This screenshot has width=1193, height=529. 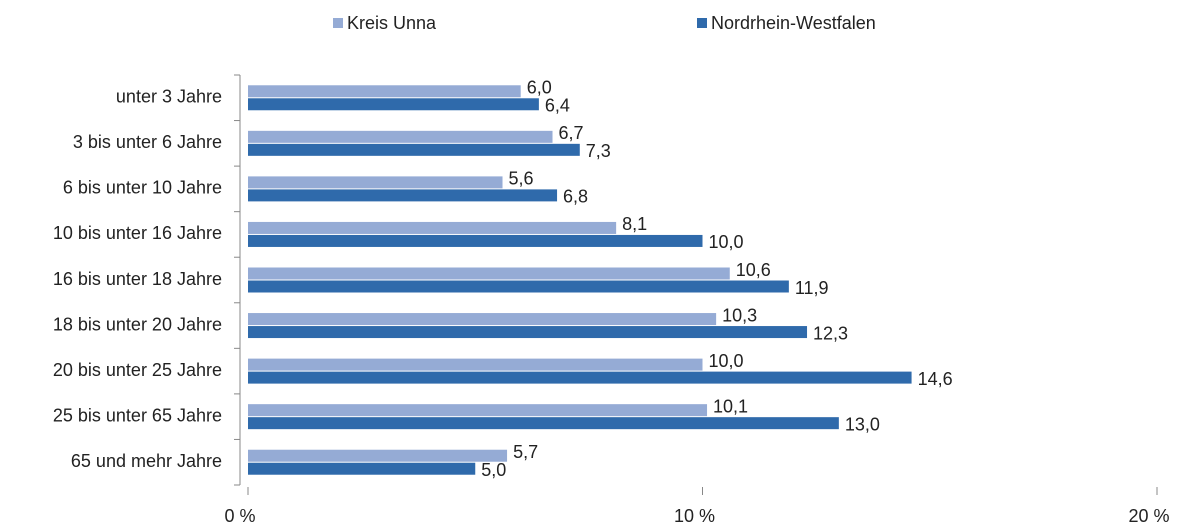 What do you see at coordinates (137, 415) in the screenshot?
I see `y-tick-label: 25 bis unter 65 Jahre` at bounding box center [137, 415].